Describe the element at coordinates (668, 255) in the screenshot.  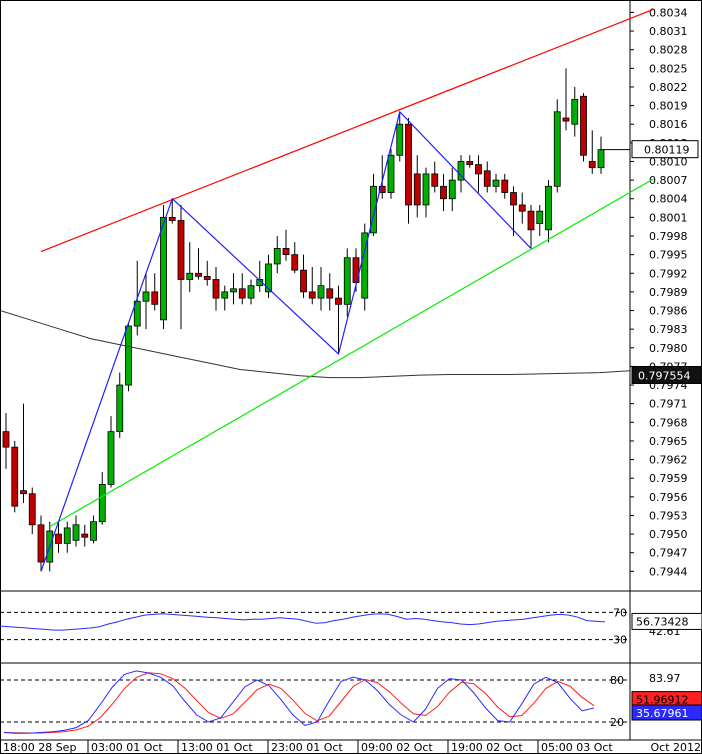
I see `price-tick-label: 0.7995` at that location.